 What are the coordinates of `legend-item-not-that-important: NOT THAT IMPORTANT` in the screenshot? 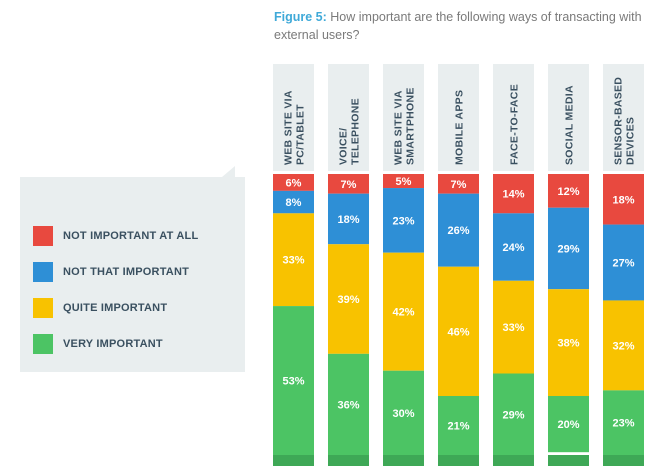 It's located at (111, 272).